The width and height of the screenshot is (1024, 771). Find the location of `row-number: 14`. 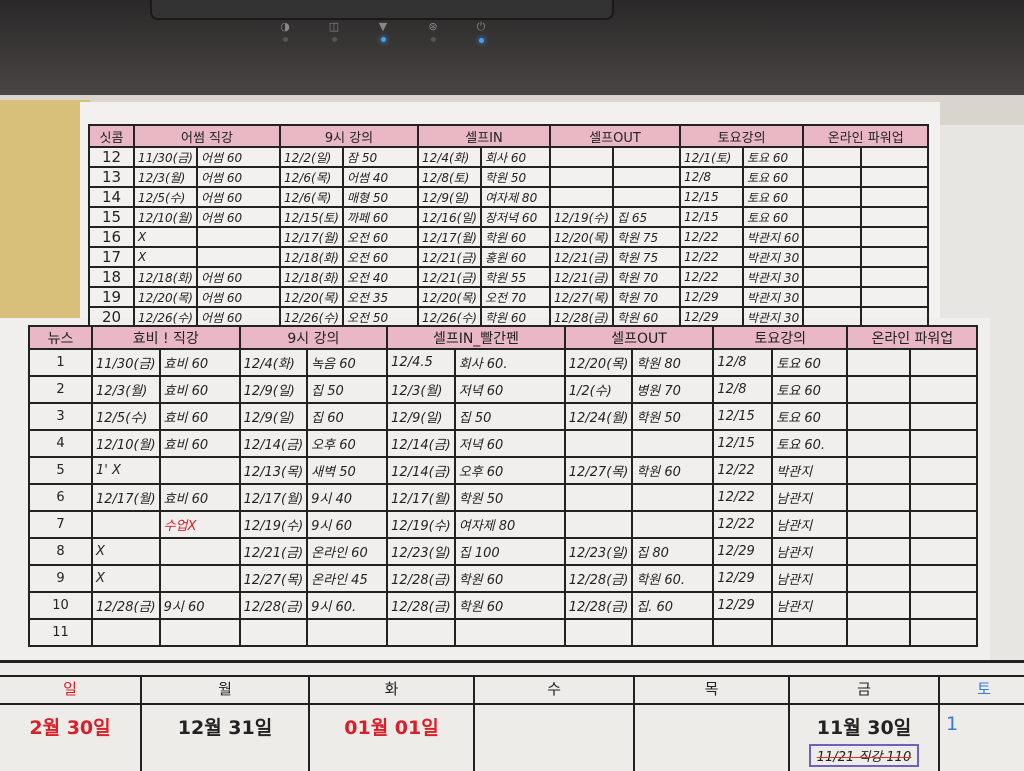

row-number: 14 is located at coordinates (111, 197).